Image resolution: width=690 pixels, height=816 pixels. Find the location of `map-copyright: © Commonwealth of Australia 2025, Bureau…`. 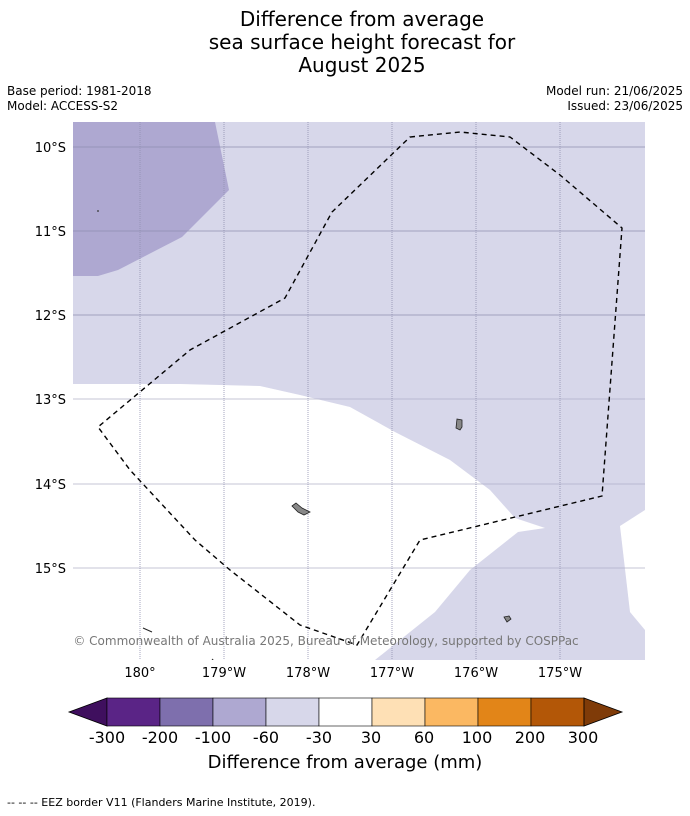

map-copyright: © Commonwealth of Australia 2025, Bureau… is located at coordinates (325, 641).